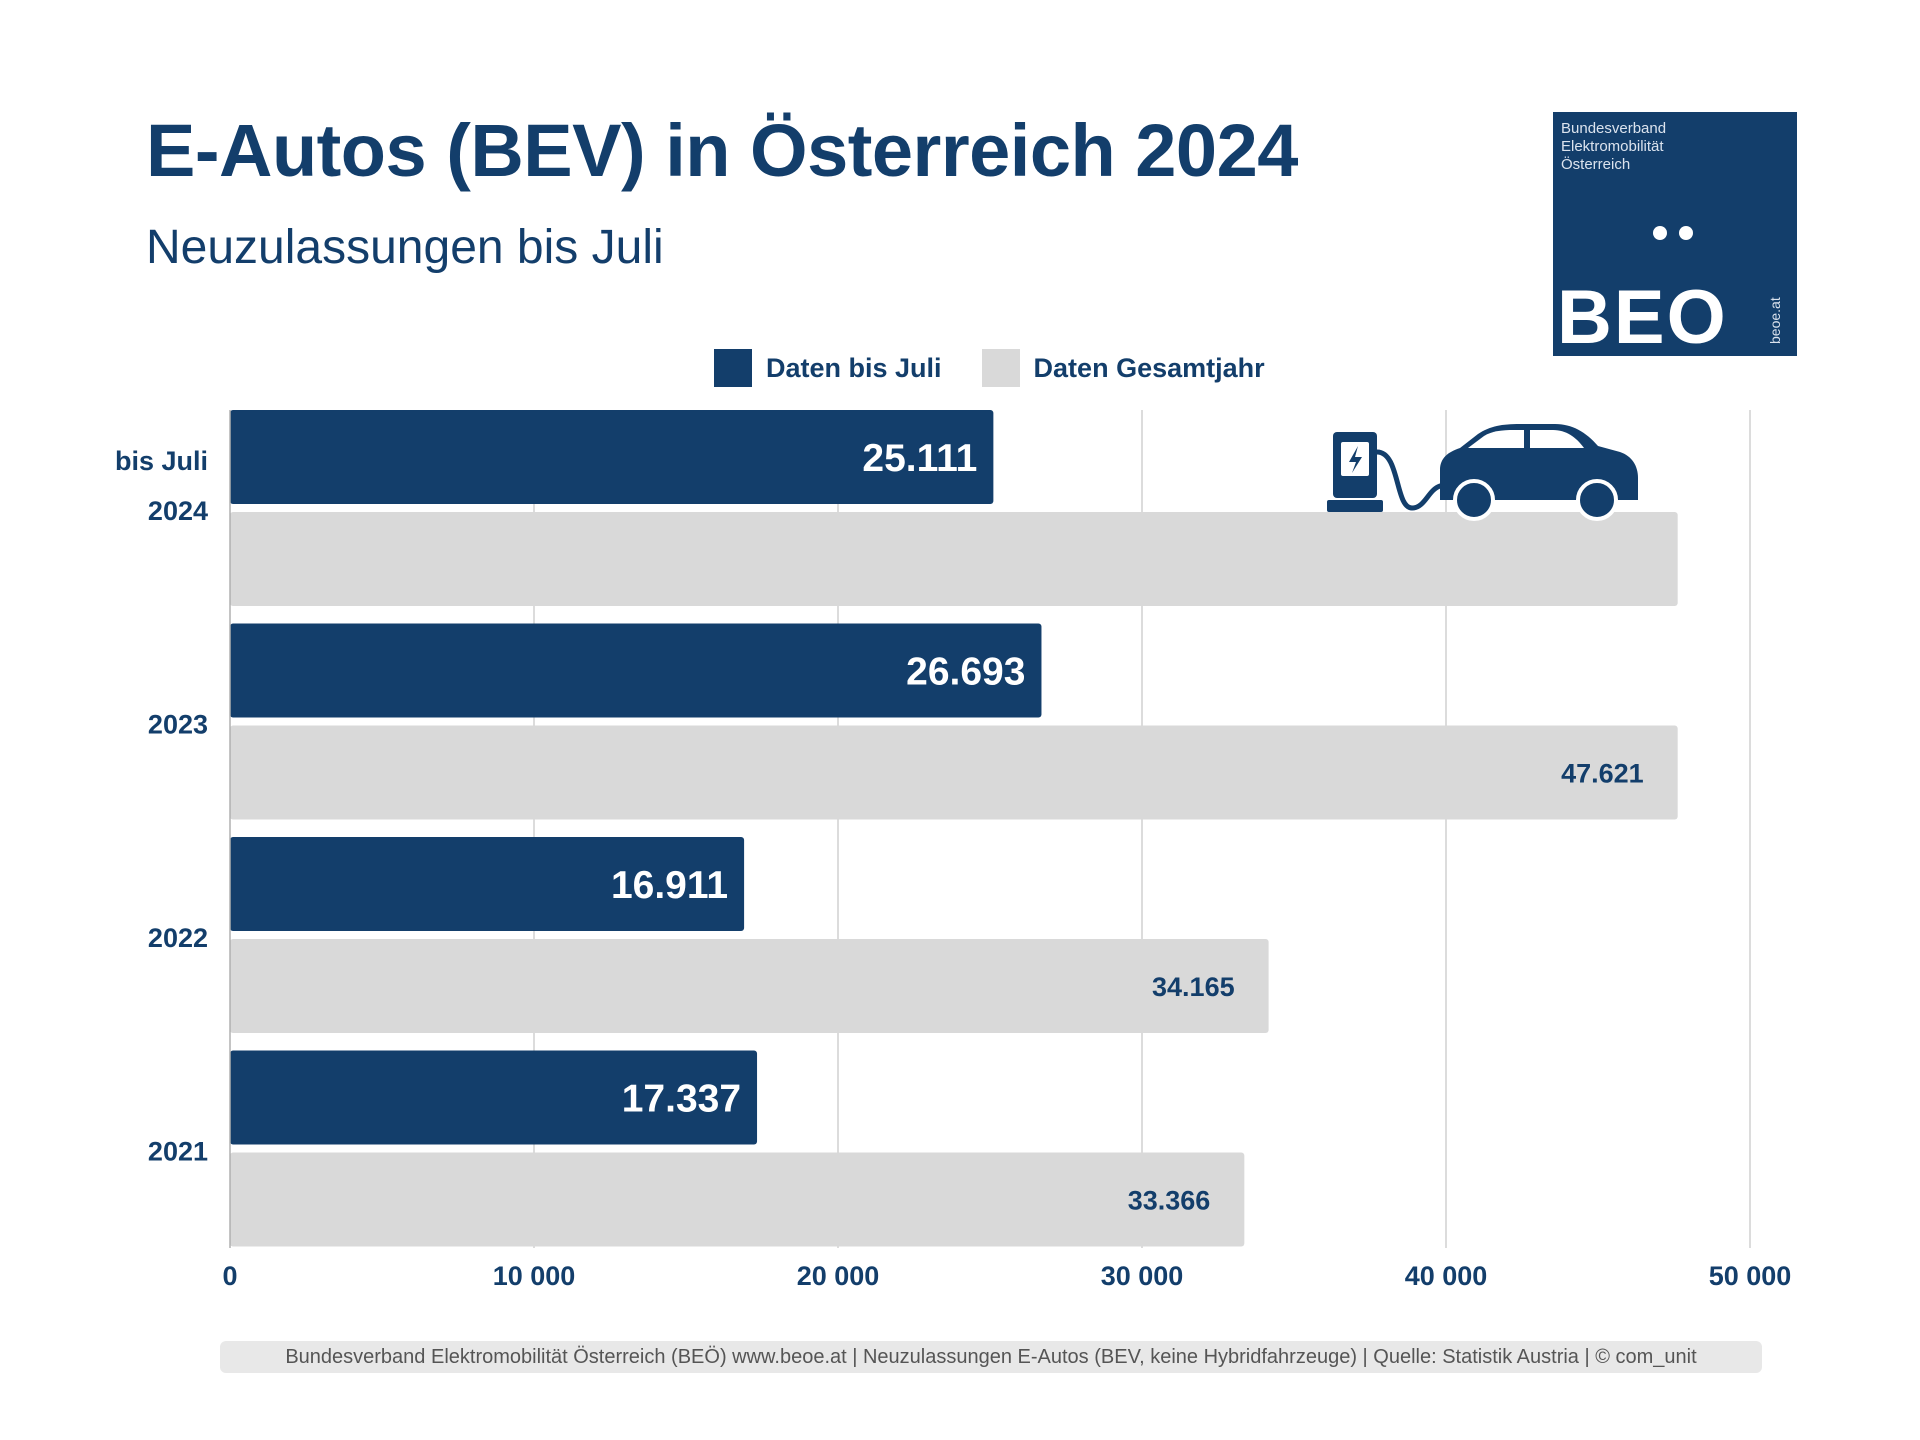 The height and width of the screenshot is (1440, 1920). Describe the element at coordinates (1602, 774) in the screenshot. I see `data-label-gesamtjahr: 47.621` at that location.